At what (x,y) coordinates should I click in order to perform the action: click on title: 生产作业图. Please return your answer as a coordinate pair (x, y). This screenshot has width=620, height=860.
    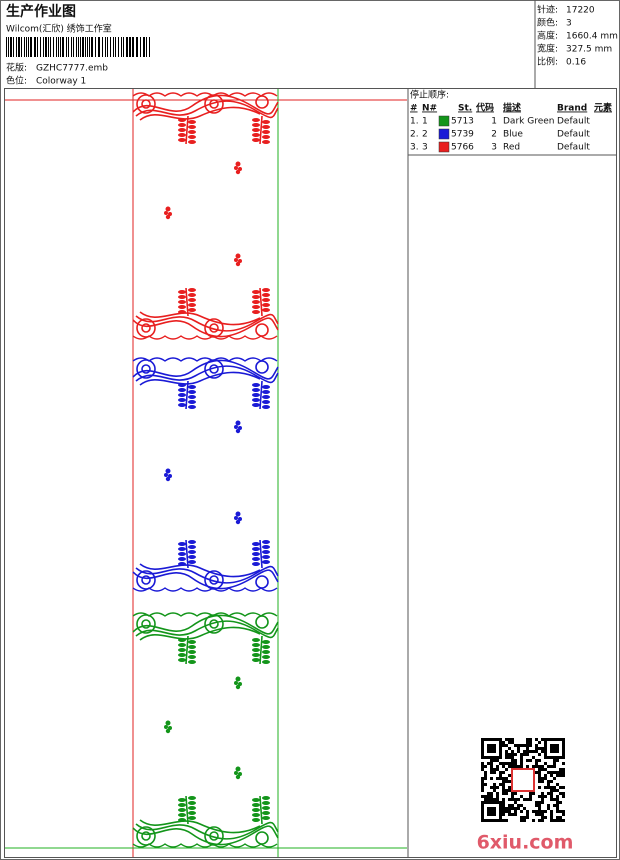
    Looking at the image, I should click on (41, 11).